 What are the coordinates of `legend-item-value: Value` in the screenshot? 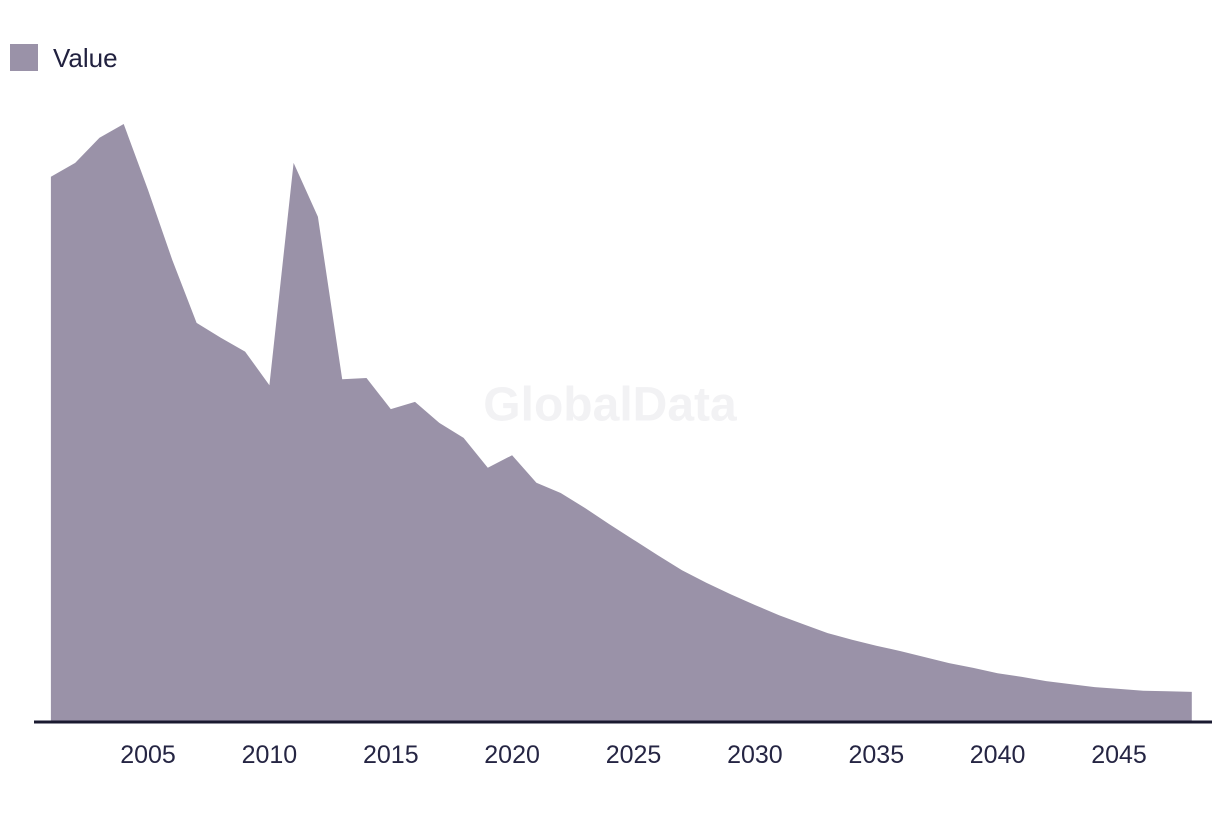 It's located at (64, 57).